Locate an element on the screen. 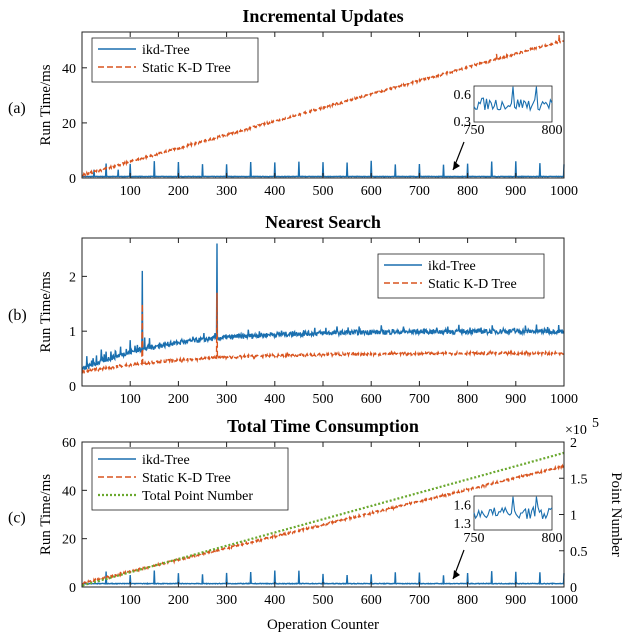 This screenshot has width=628, height=640. y2-tick-label: 0.5 is located at coordinates (579, 552).